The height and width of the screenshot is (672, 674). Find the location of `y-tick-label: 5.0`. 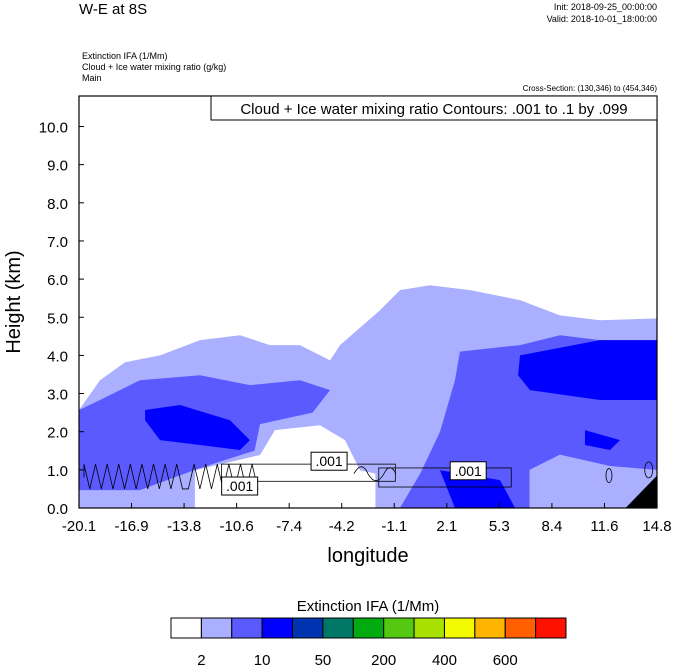

y-tick-label: 5.0 is located at coordinates (57, 318).